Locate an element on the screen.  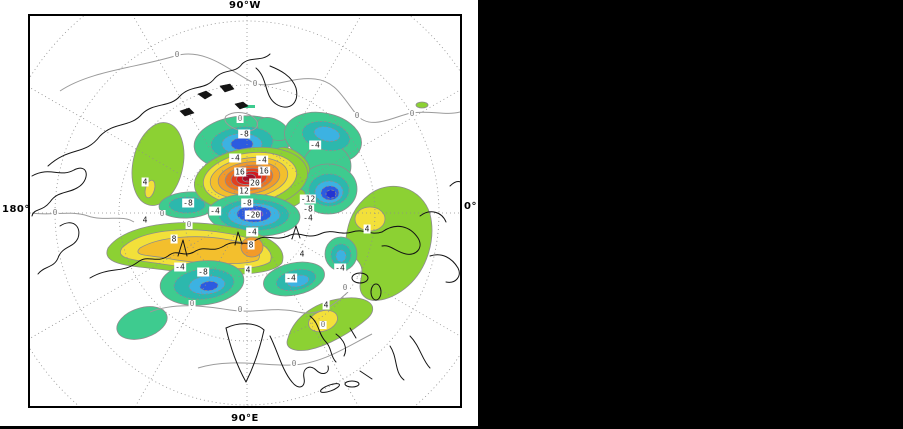
axis-label-90w: 90°W is located at coordinates (245, 5).